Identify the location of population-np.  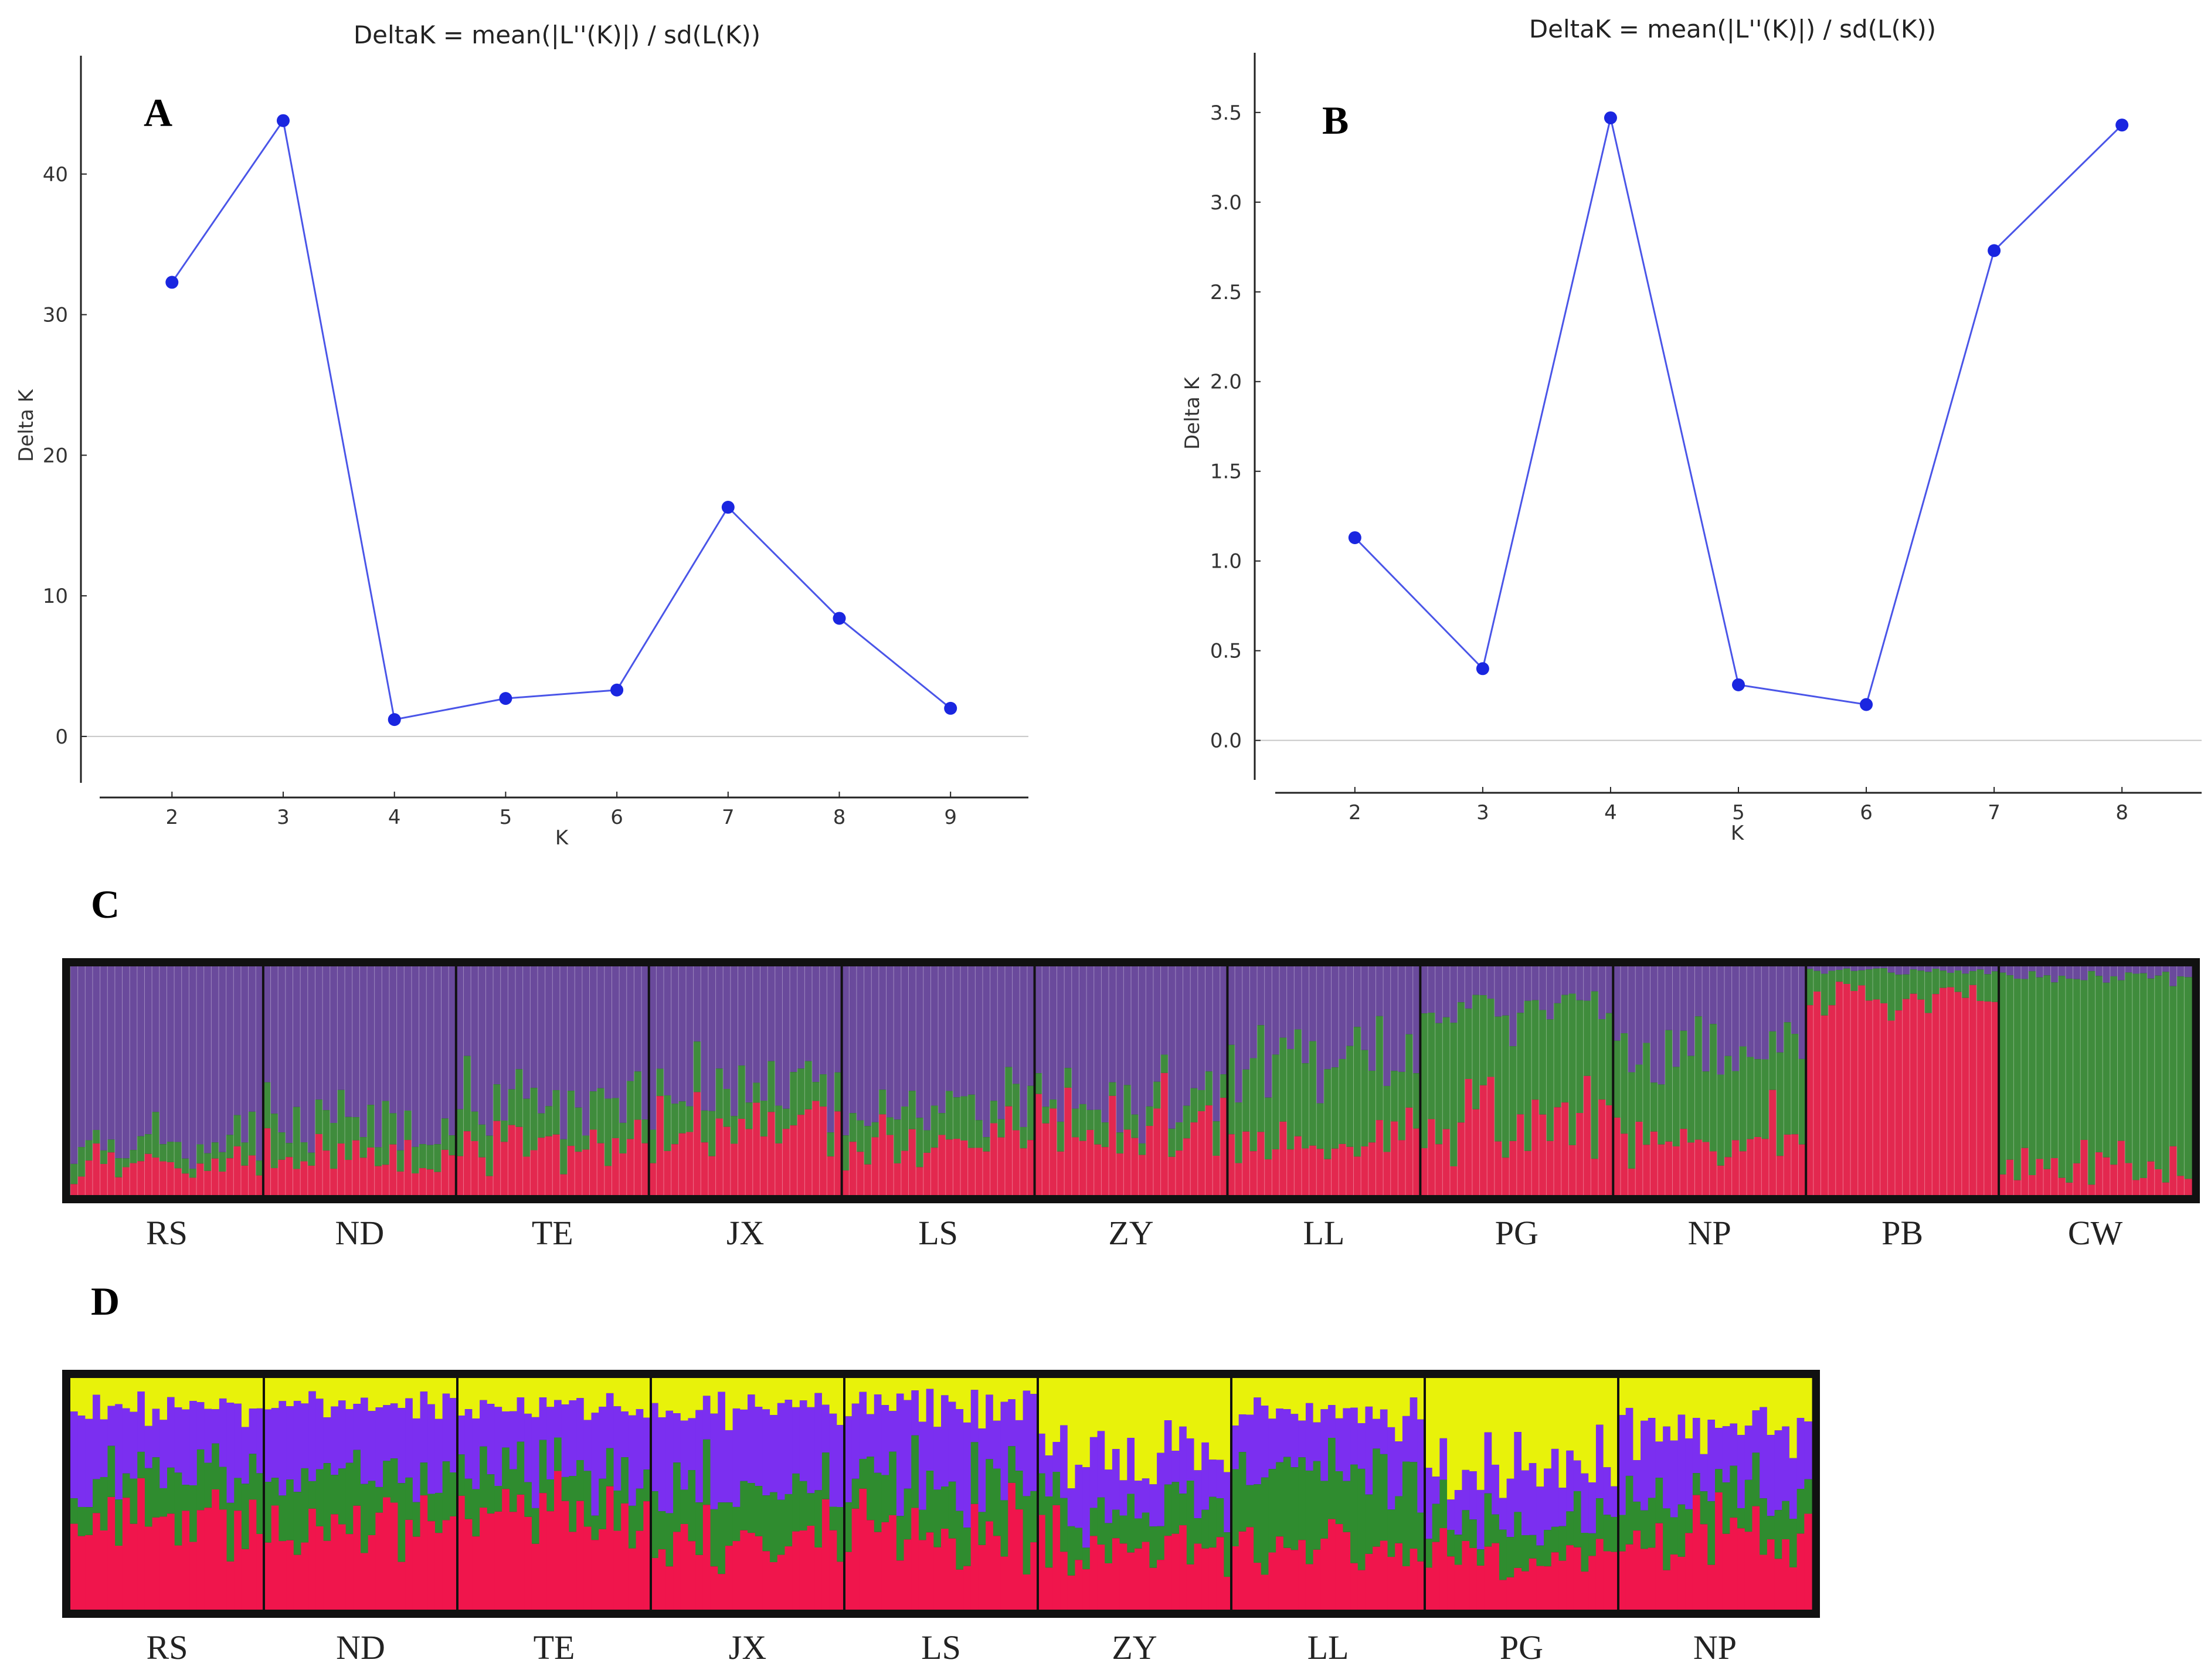
(1709, 1080).